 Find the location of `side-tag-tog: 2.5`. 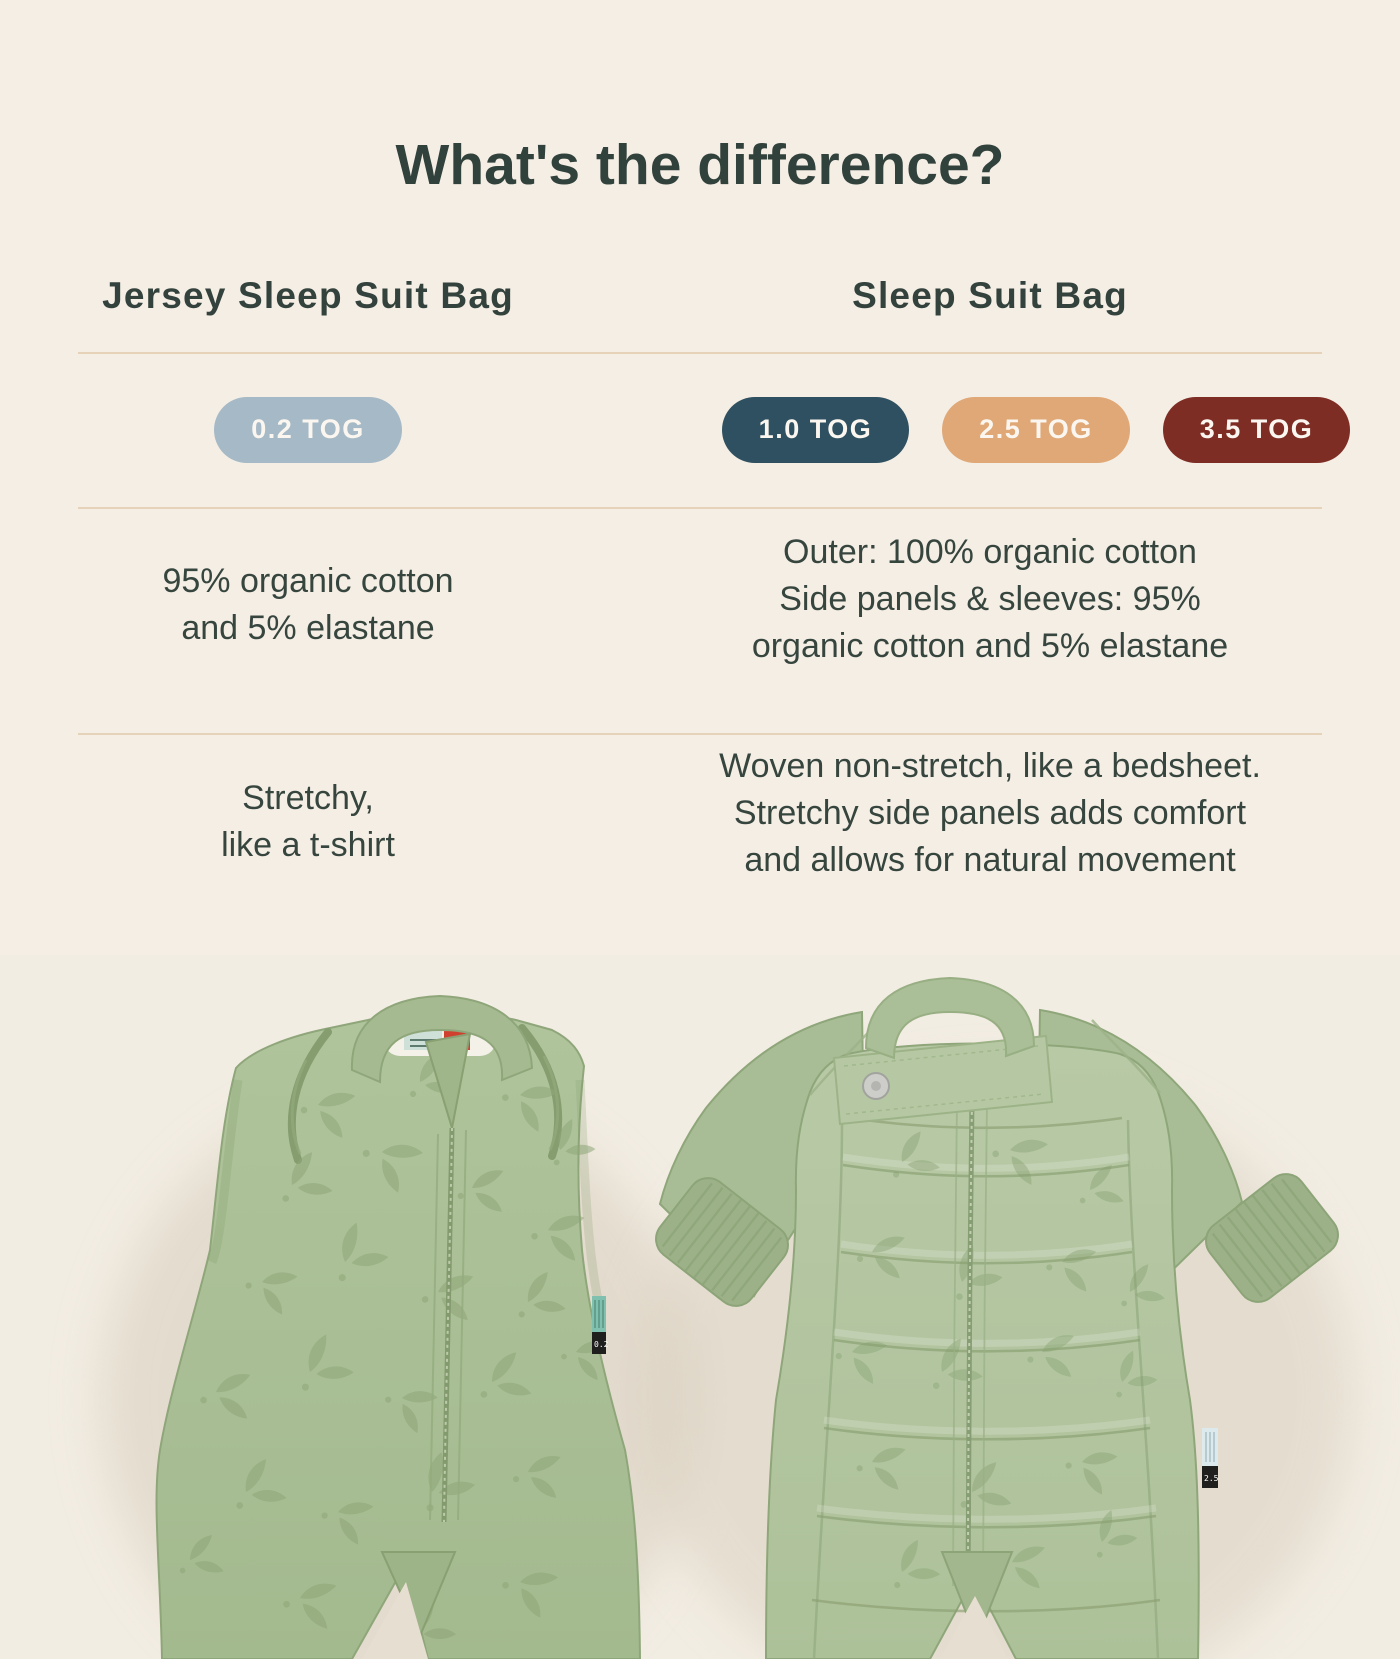

side-tag-tog: 2.5 is located at coordinates (1211, 1478).